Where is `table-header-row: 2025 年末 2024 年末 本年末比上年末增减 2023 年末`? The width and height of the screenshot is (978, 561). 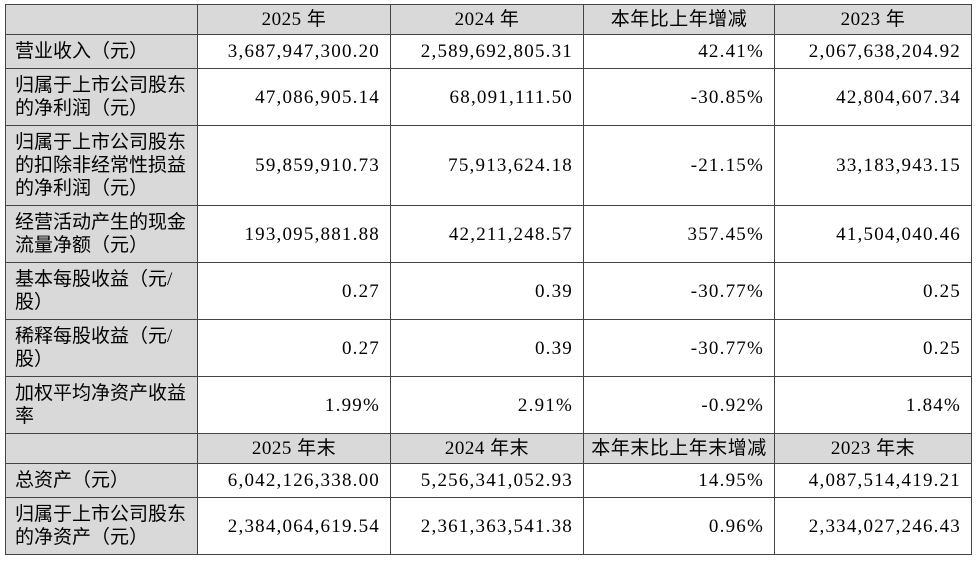 table-header-row: 2025 年末 2024 年末 本年末比上年末增减 2023 年末 is located at coordinates (488, 448).